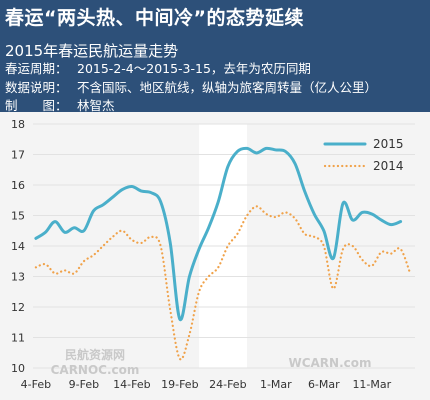 This screenshot has width=430, height=400. What do you see at coordinates (154, 18) in the screenshot?
I see `main-title: 春运“两头热、中间冷”的态势延续` at bounding box center [154, 18].